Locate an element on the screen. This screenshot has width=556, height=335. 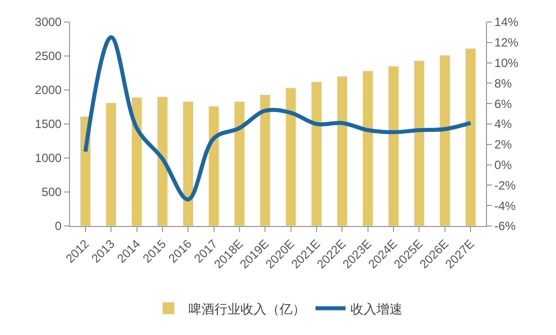
y2-tick-label: 12% is located at coordinates (506, 43).